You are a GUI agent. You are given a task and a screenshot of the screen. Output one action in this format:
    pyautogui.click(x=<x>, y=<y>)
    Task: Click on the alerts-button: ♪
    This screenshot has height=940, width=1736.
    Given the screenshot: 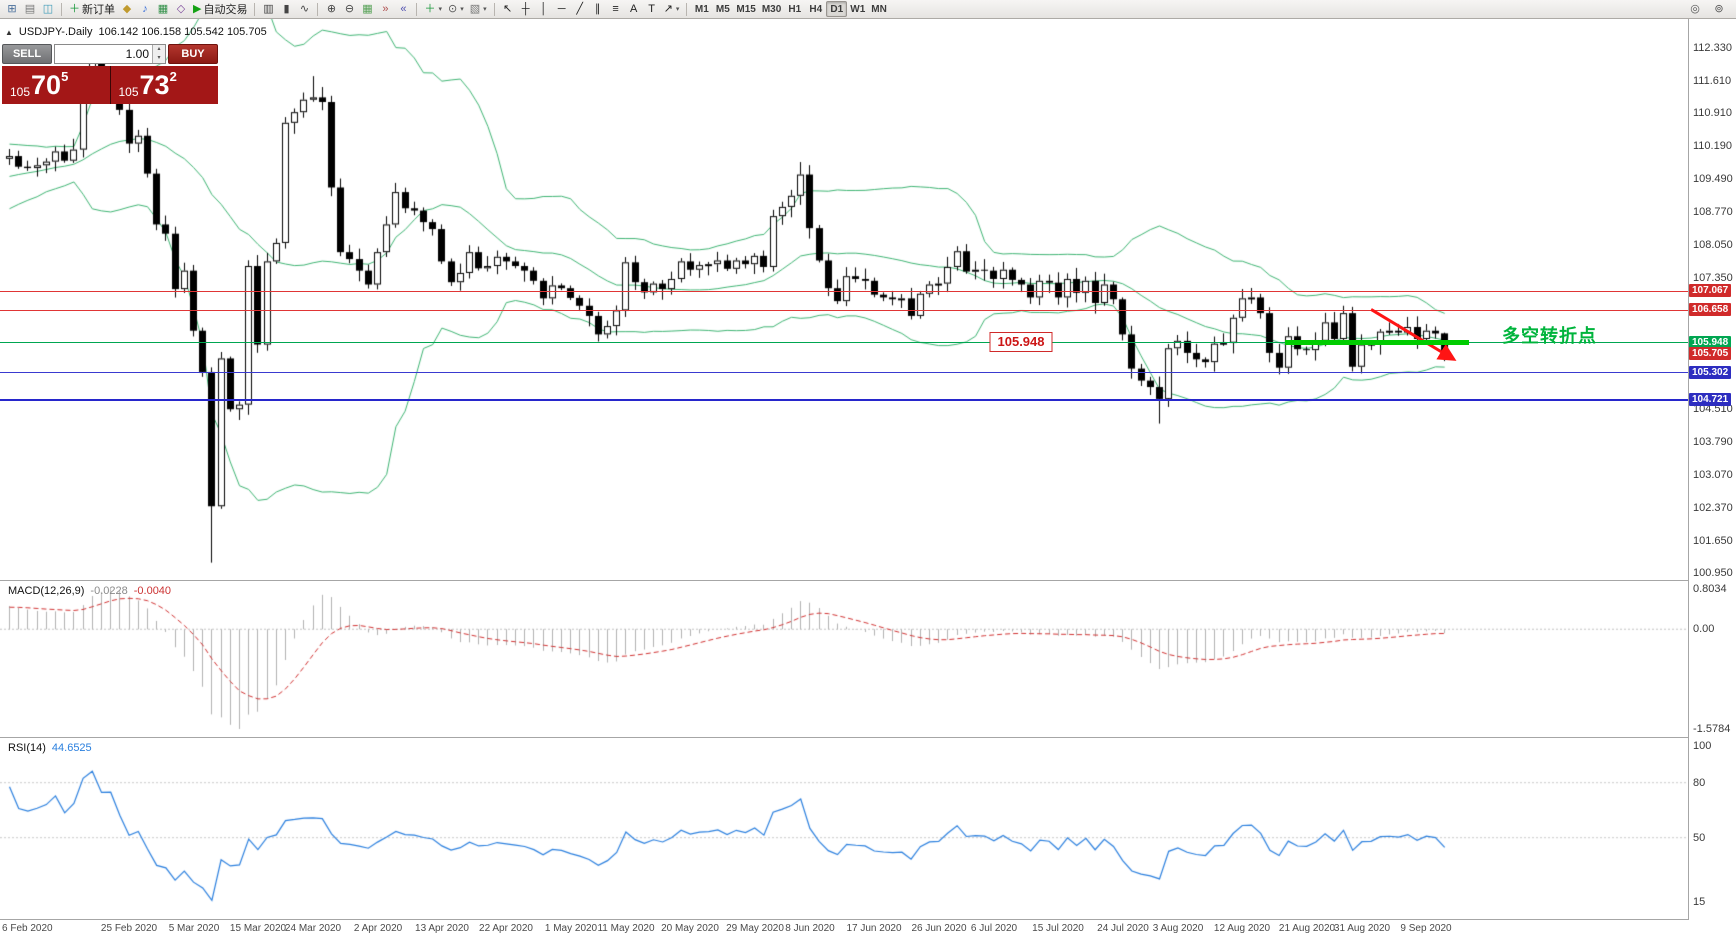 What is the action you would take?
    pyautogui.click(x=145, y=9)
    